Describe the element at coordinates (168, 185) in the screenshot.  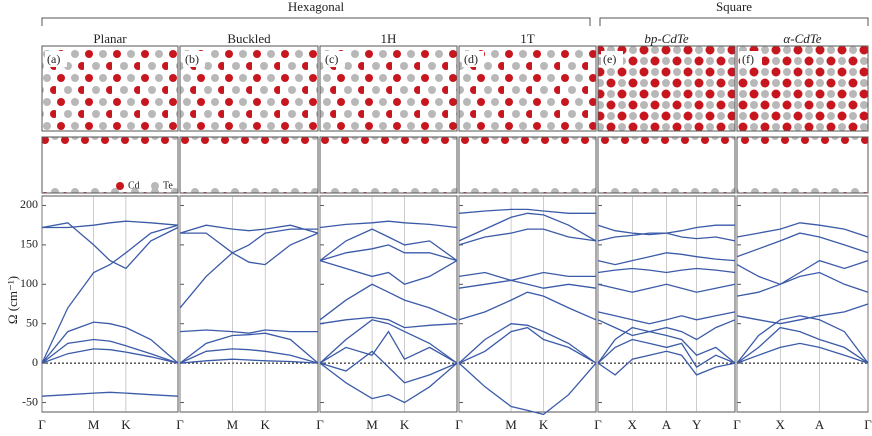
I see `legend-label: Te` at that location.